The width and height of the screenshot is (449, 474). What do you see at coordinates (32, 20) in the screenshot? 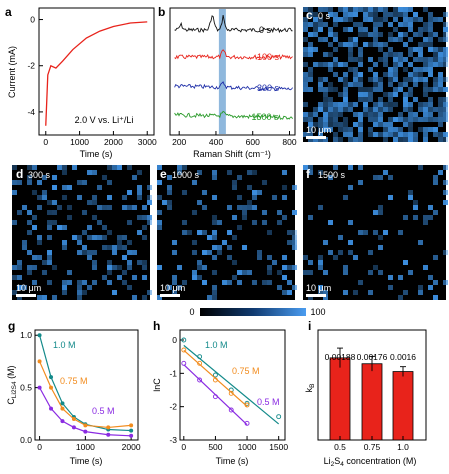
I see `panel-a-ytick-label: 0` at bounding box center [32, 20].